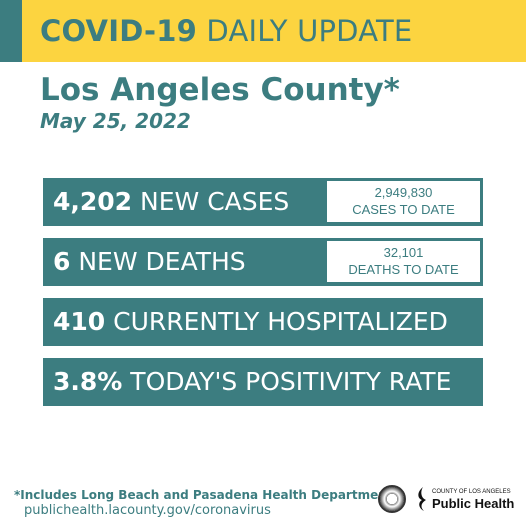  What do you see at coordinates (403, 192) in the screenshot?
I see `todate-value: 2,949,830` at bounding box center [403, 192].